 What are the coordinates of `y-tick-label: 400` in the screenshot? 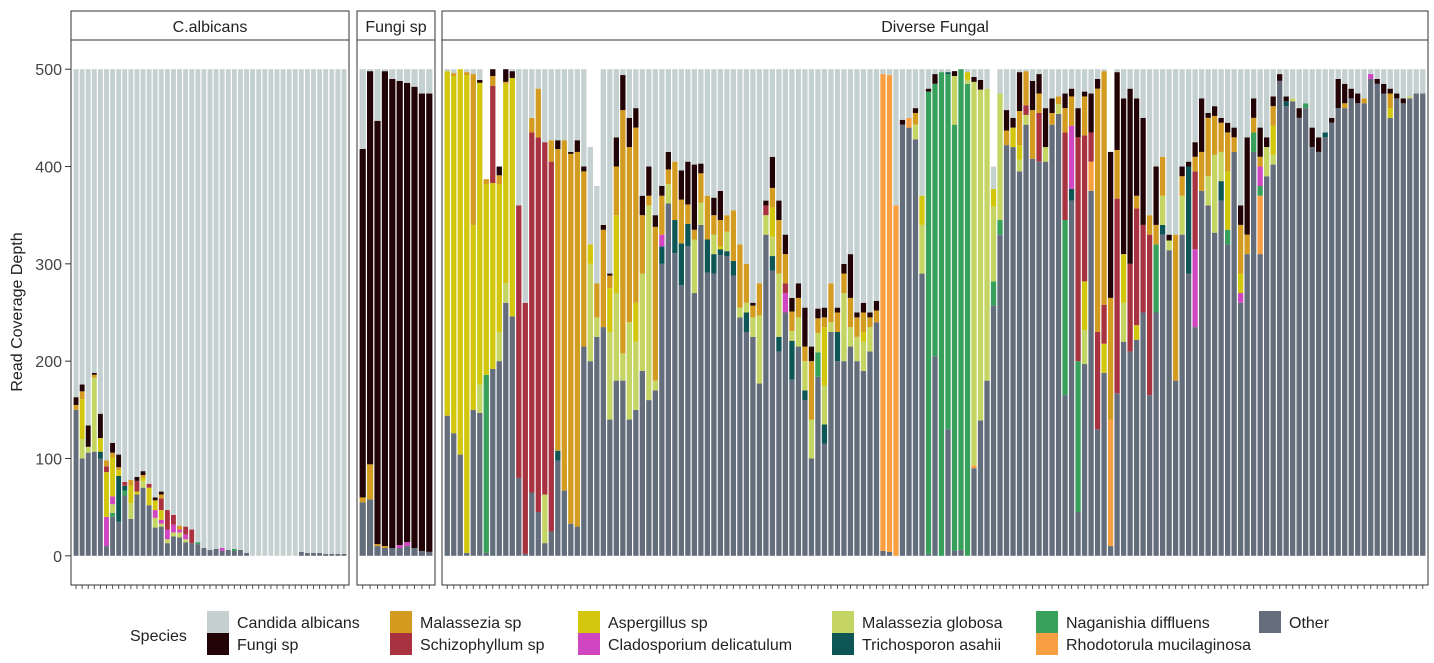 It's located at (48, 168).